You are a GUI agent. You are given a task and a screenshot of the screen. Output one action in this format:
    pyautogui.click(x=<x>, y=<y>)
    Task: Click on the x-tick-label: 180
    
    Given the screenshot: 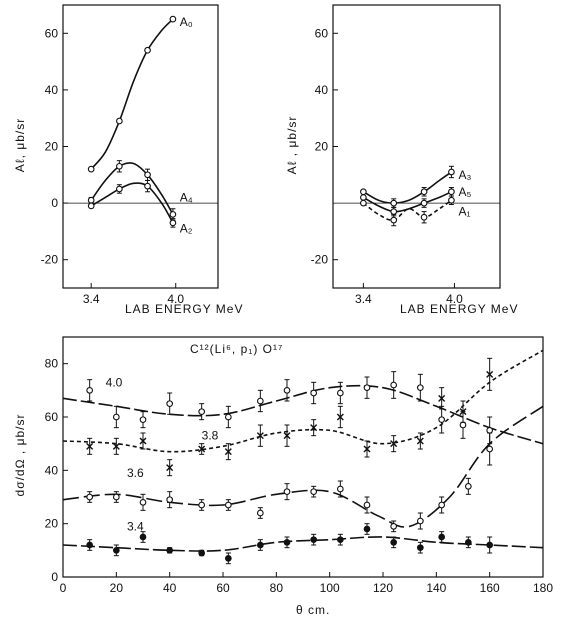 What is the action you would take?
    pyautogui.click(x=543, y=588)
    